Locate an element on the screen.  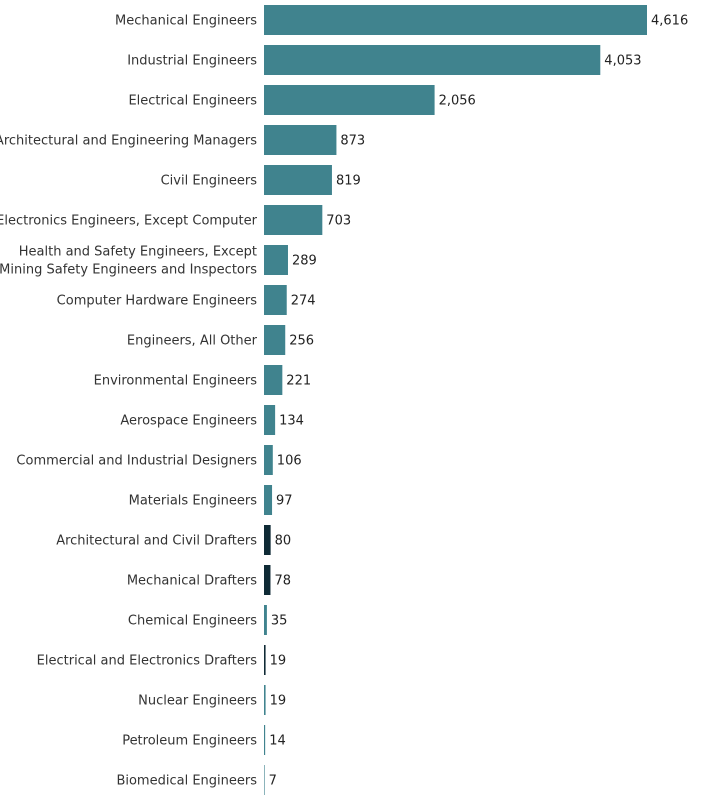
value-label: 4,053 is located at coordinates (622, 61).